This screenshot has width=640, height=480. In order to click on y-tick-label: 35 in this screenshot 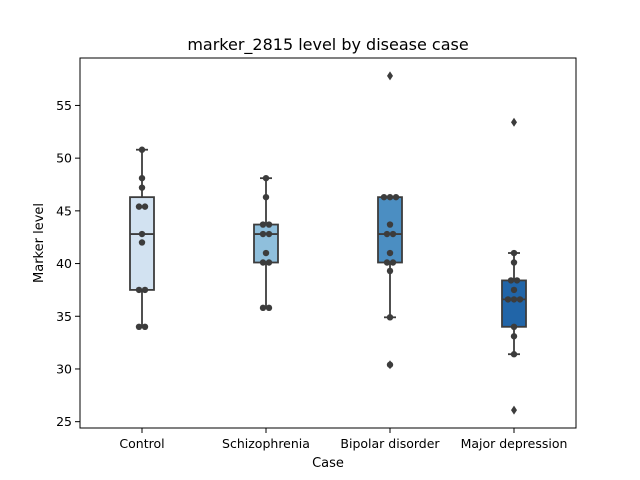, I will do `click(64, 316)`.